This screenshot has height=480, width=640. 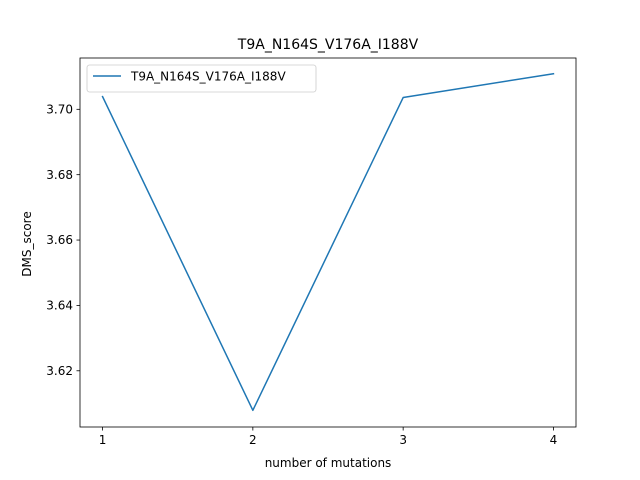 What do you see at coordinates (59, 110) in the screenshot?
I see `y-tick-label: 3.70` at bounding box center [59, 110].